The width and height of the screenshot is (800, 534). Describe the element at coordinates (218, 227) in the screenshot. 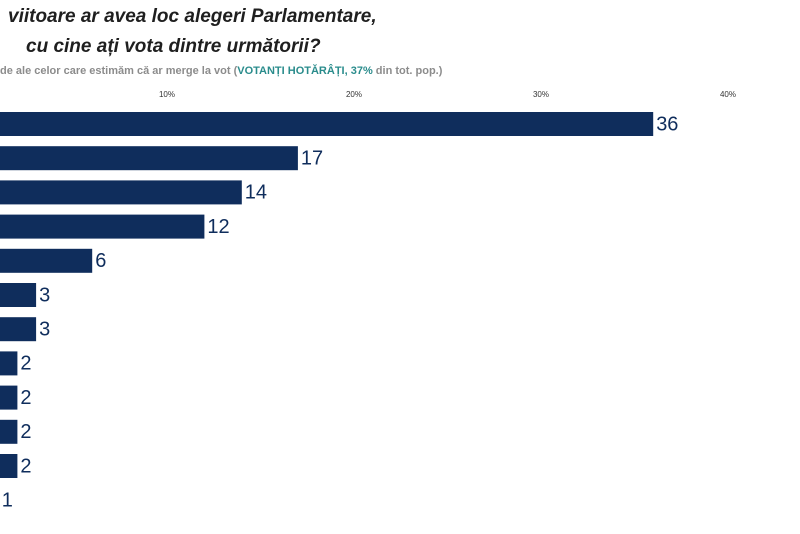

I see `value-label: 12` at that location.